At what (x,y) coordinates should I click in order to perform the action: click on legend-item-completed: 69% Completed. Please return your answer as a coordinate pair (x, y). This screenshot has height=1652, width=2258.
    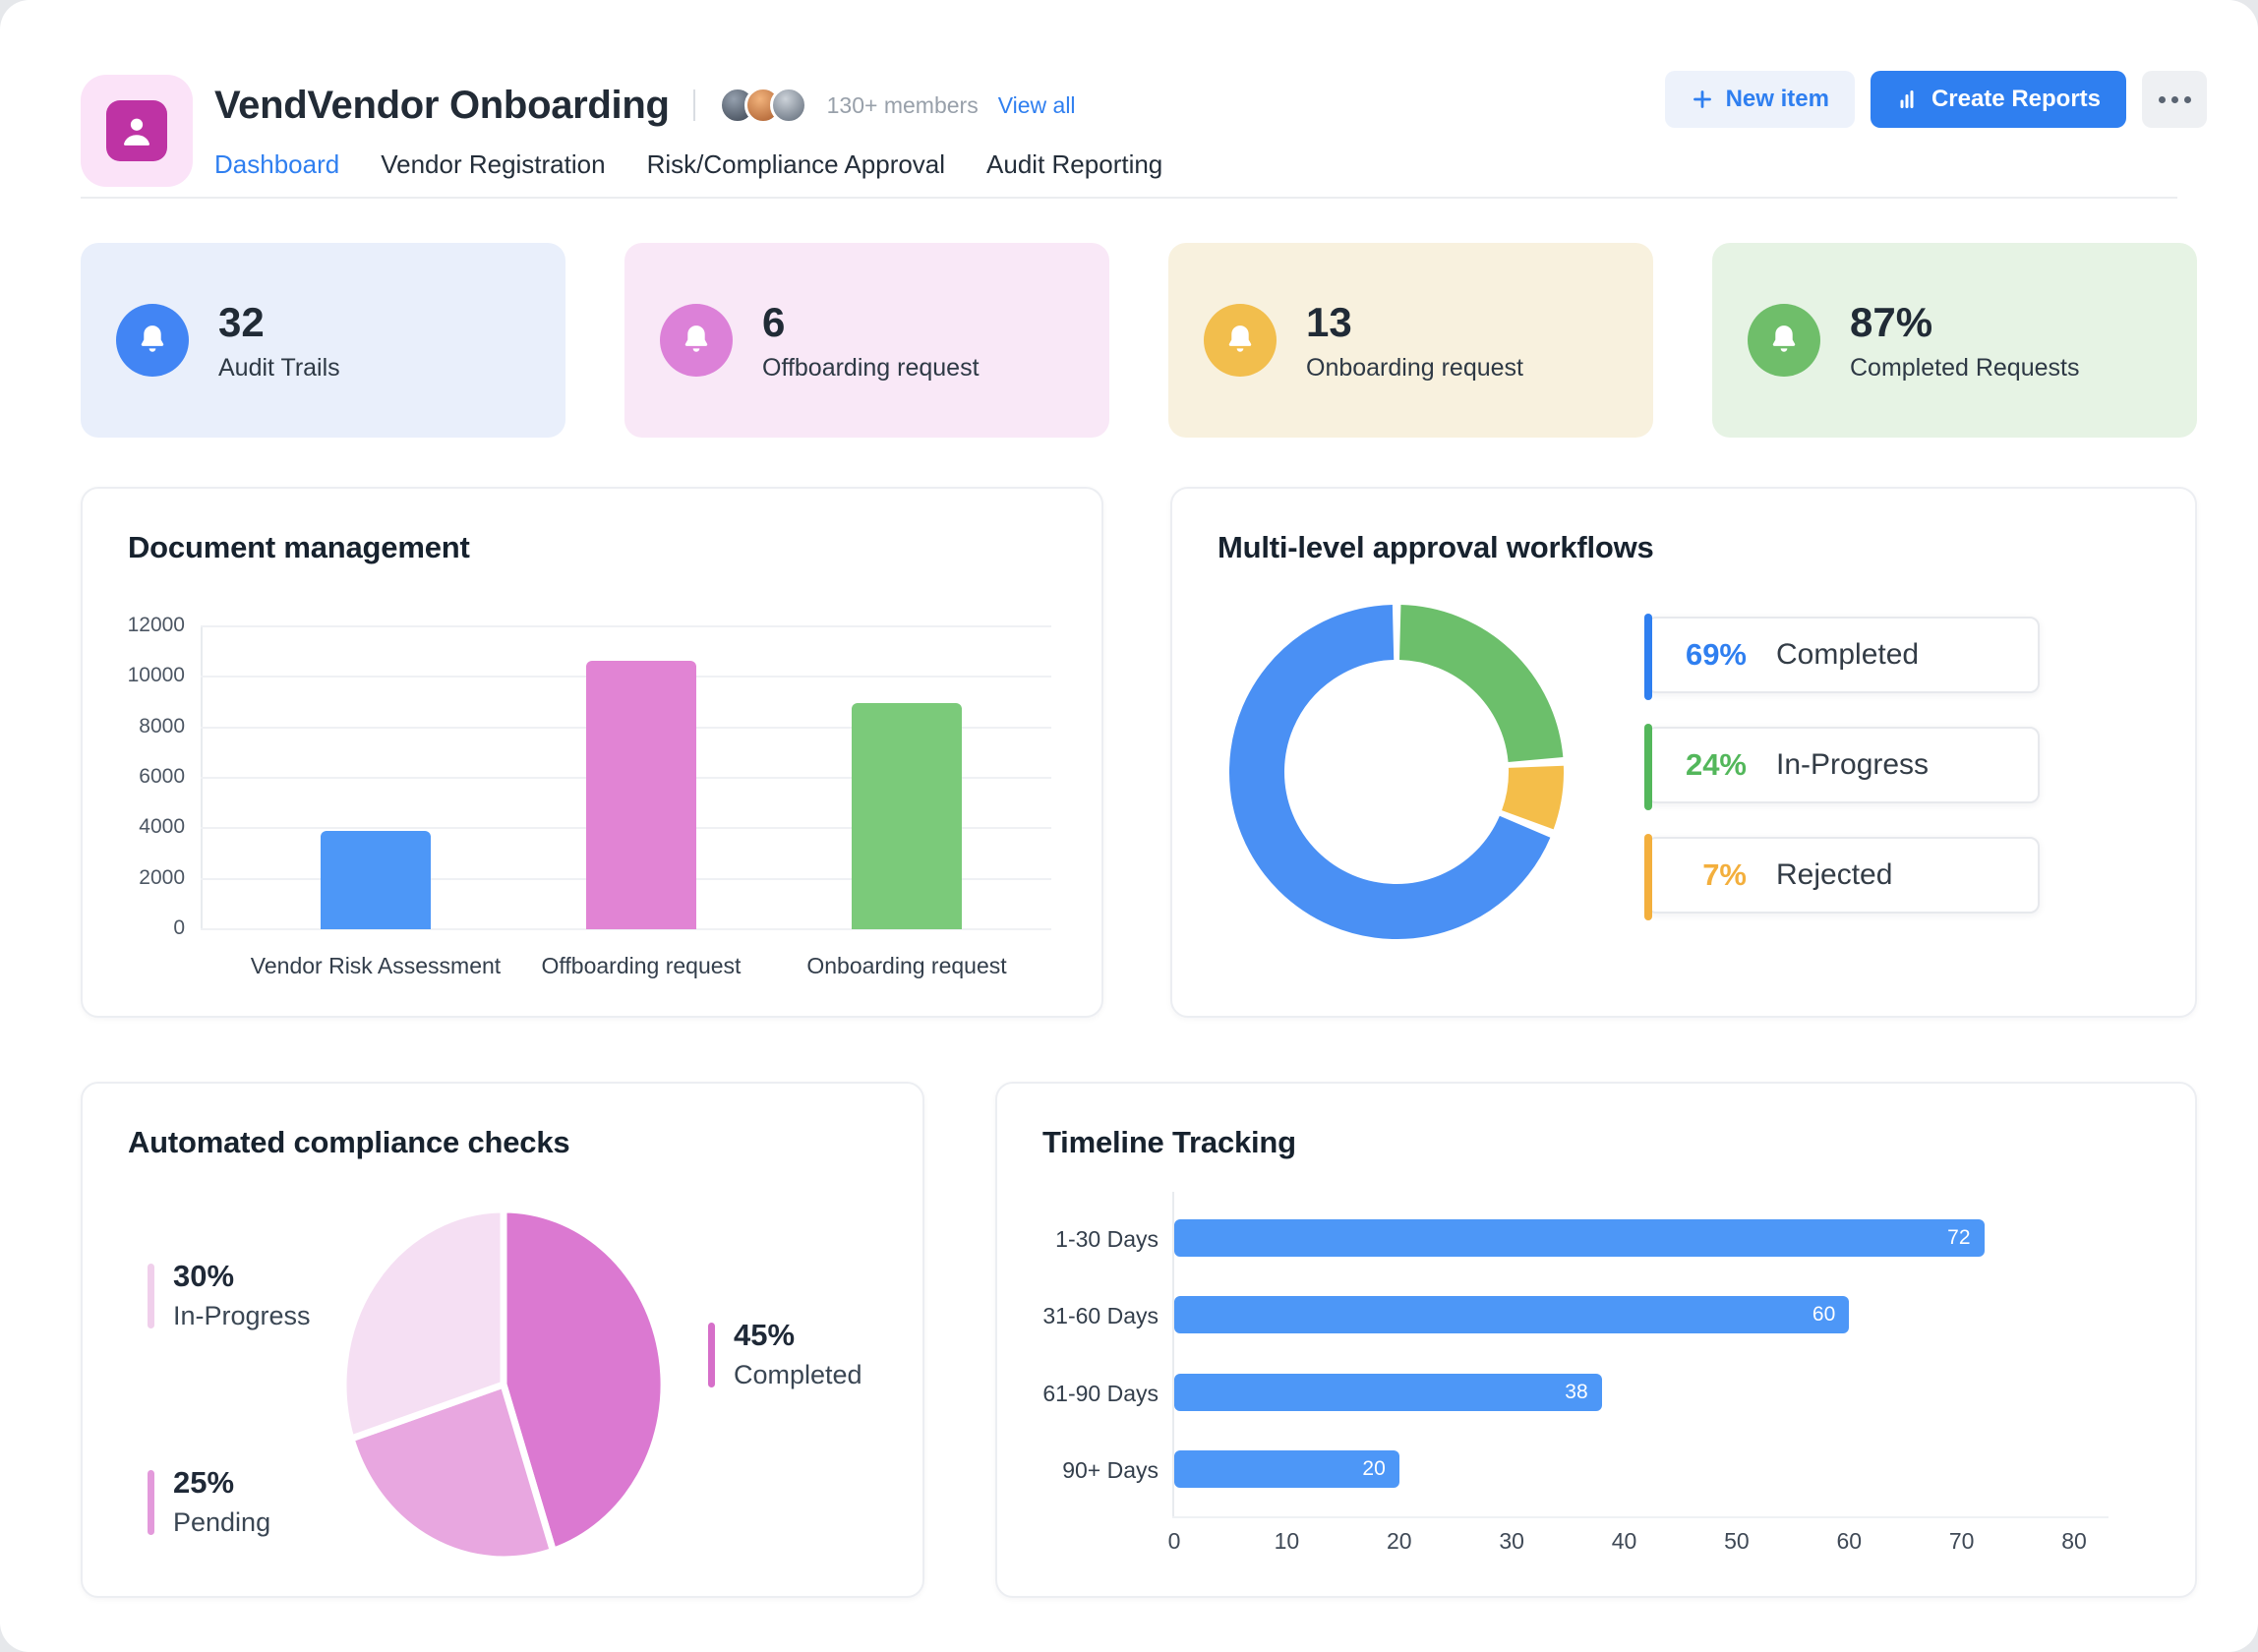
    Looking at the image, I should click on (1842, 657).